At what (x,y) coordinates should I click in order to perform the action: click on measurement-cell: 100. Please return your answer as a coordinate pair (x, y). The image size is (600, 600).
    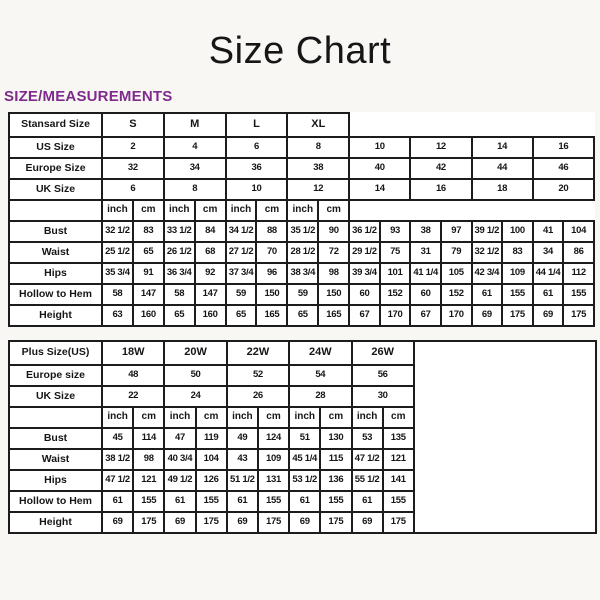
    Looking at the image, I should click on (517, 231).